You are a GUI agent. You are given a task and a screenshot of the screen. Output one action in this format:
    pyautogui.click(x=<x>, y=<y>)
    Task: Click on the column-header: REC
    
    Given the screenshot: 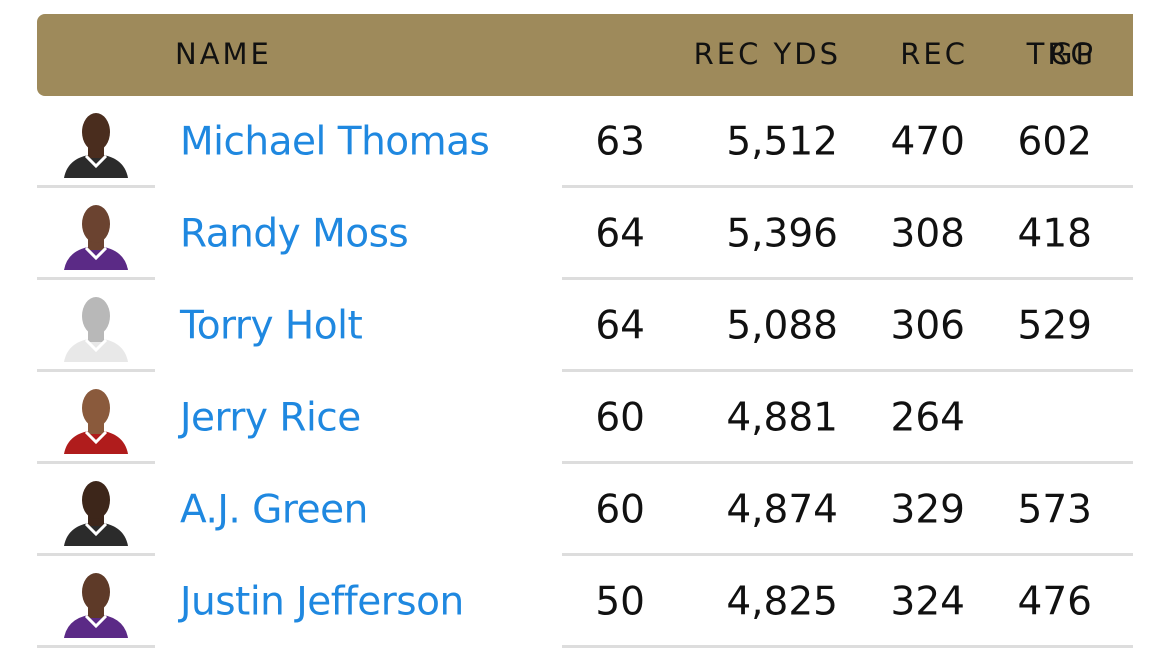 What is the action you would take?
    pyautogui.click(x=934, y=54)
    